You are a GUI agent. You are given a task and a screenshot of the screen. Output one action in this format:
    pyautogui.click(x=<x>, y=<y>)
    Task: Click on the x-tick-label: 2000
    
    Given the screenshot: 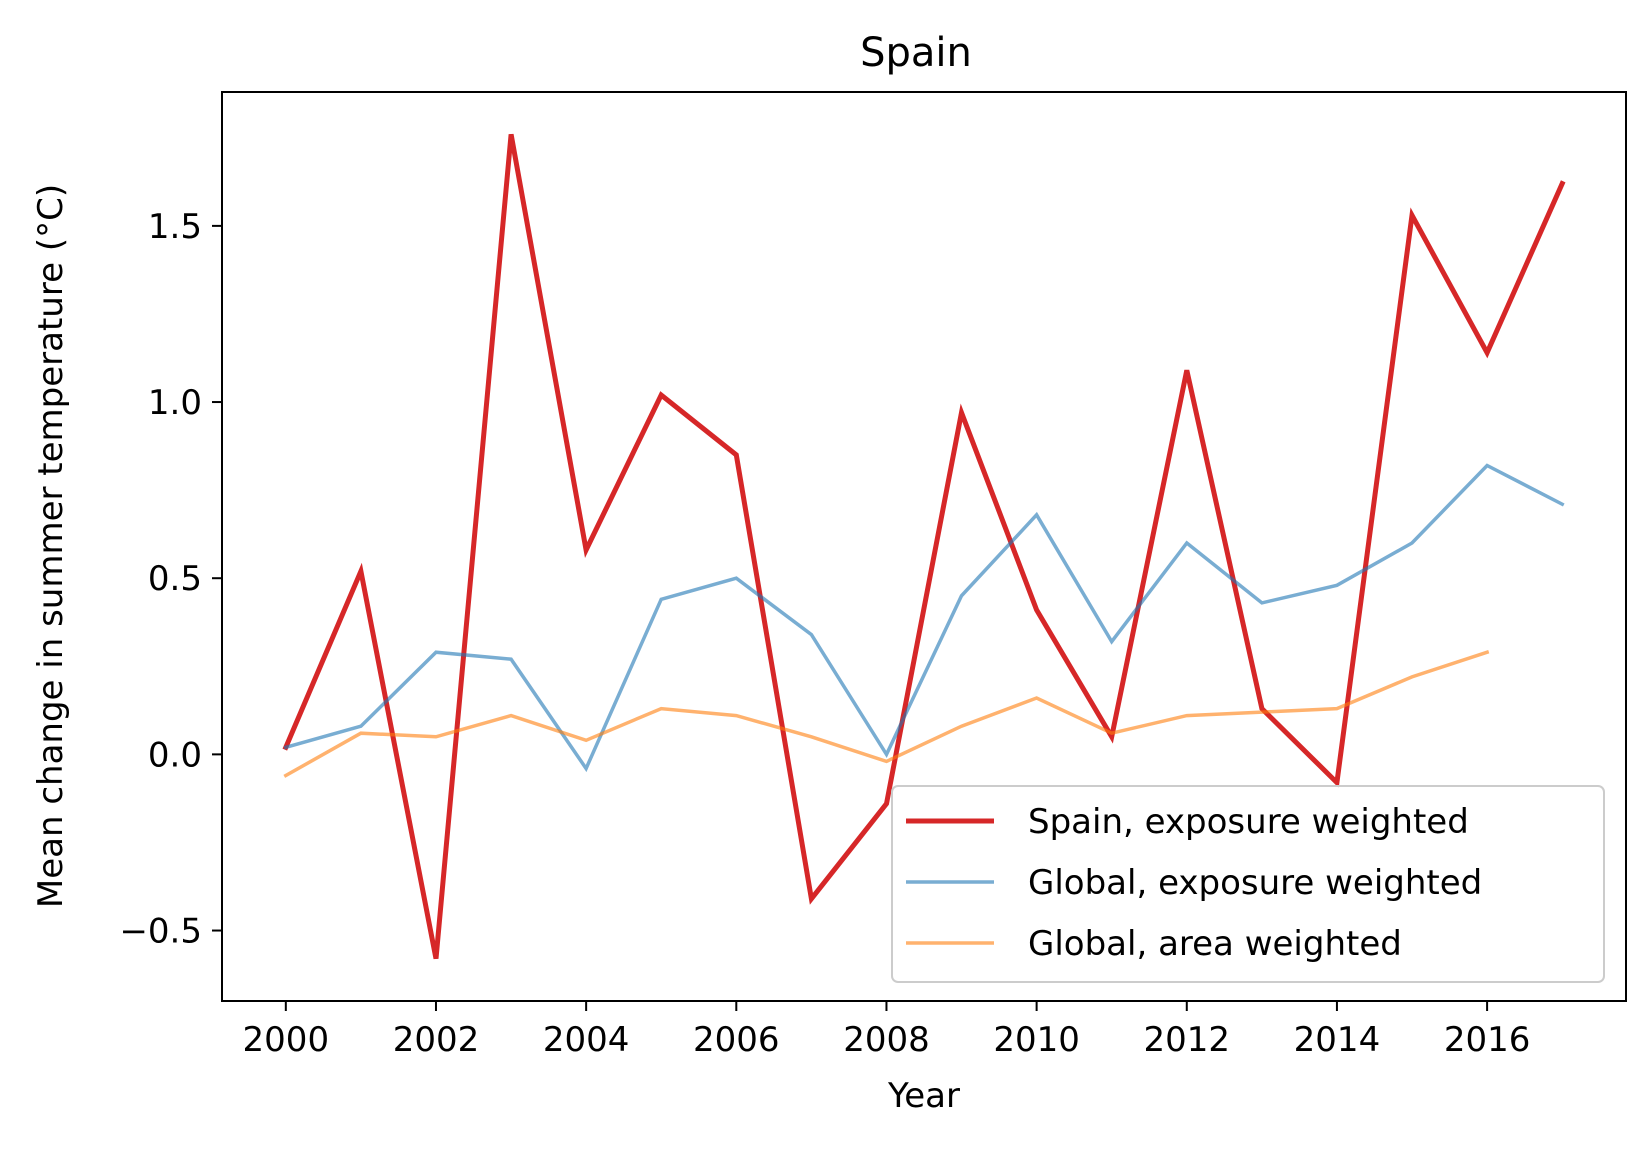 What is the action you would take?
    pyautogui.click(x=286, y=1040)
    